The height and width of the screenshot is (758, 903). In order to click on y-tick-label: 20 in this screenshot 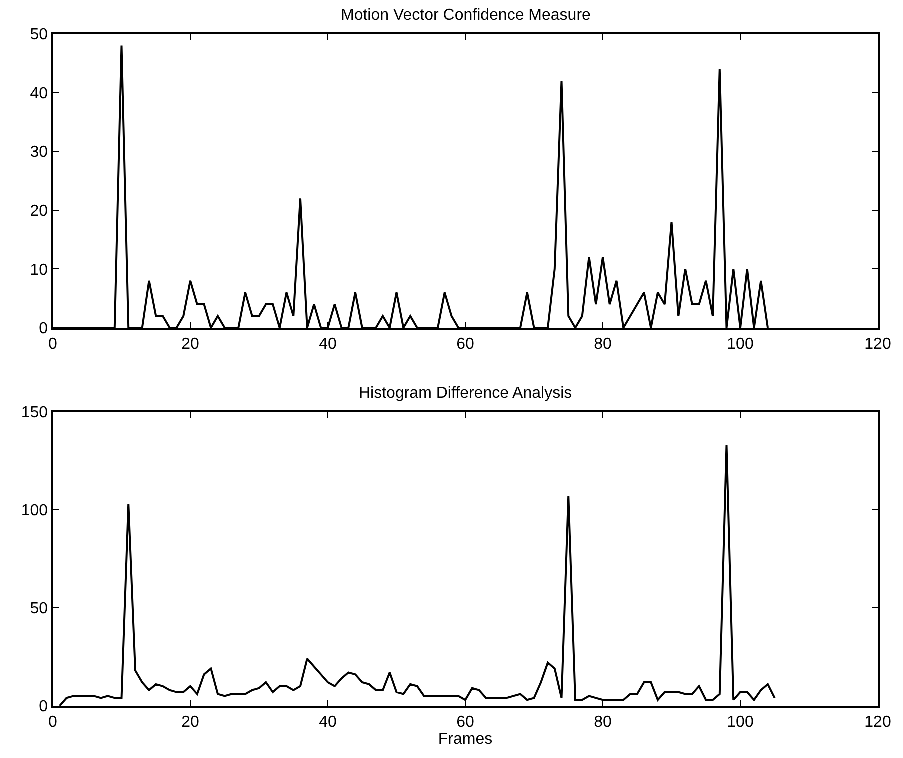, I will do `click(39, 211)`.